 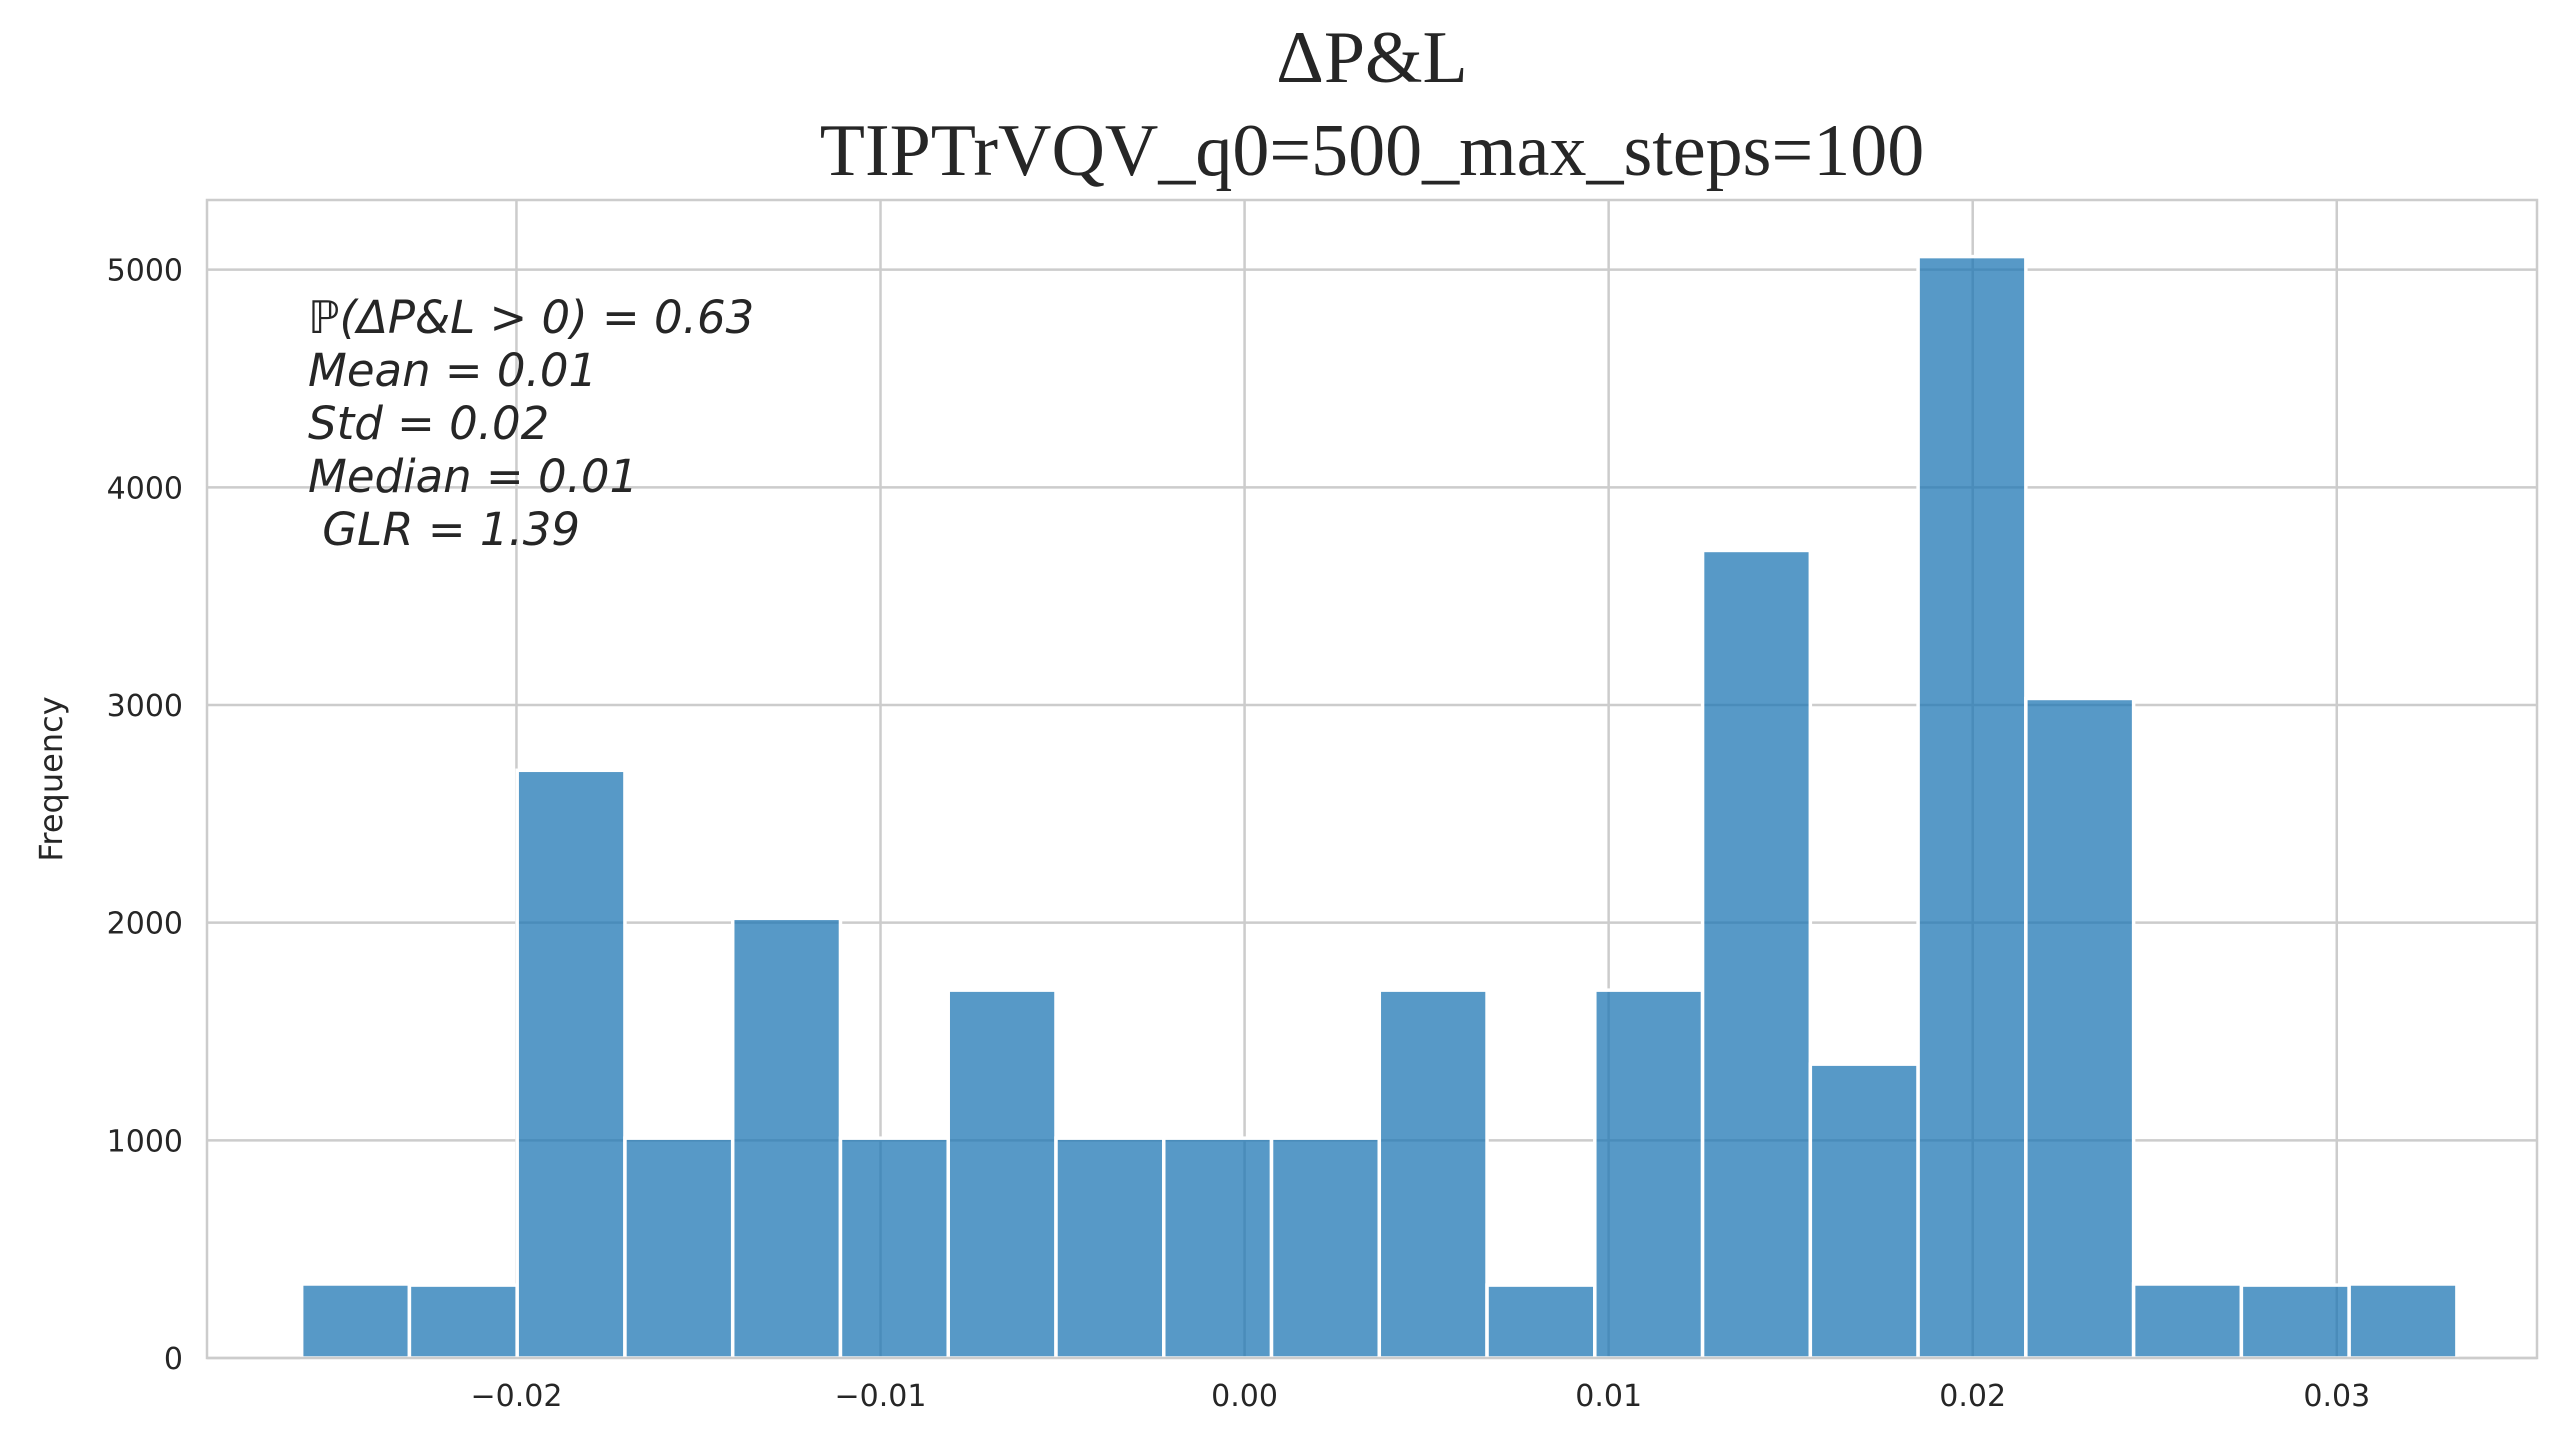 What do you see at coordinates (1372, 151) in the screenshot?
I see `chart-subtitle: TIPTrVQV_q0=500_max_steps=100` at bounding box center [1372, 151].